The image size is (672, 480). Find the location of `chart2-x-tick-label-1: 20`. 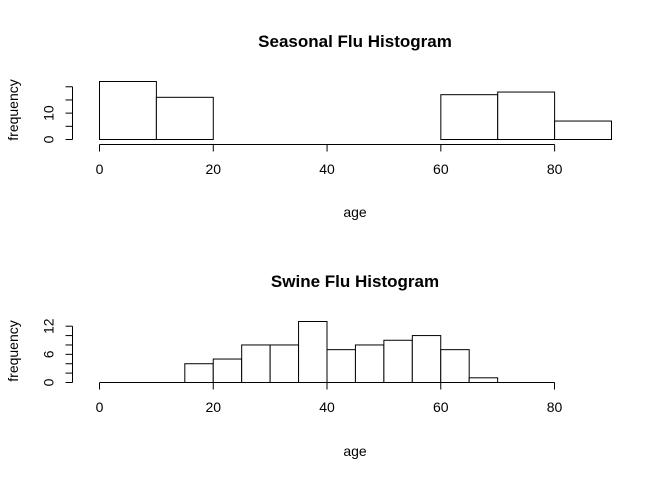

chart2-x-tick-label-1: 20 is located at coordinates (213, 407).